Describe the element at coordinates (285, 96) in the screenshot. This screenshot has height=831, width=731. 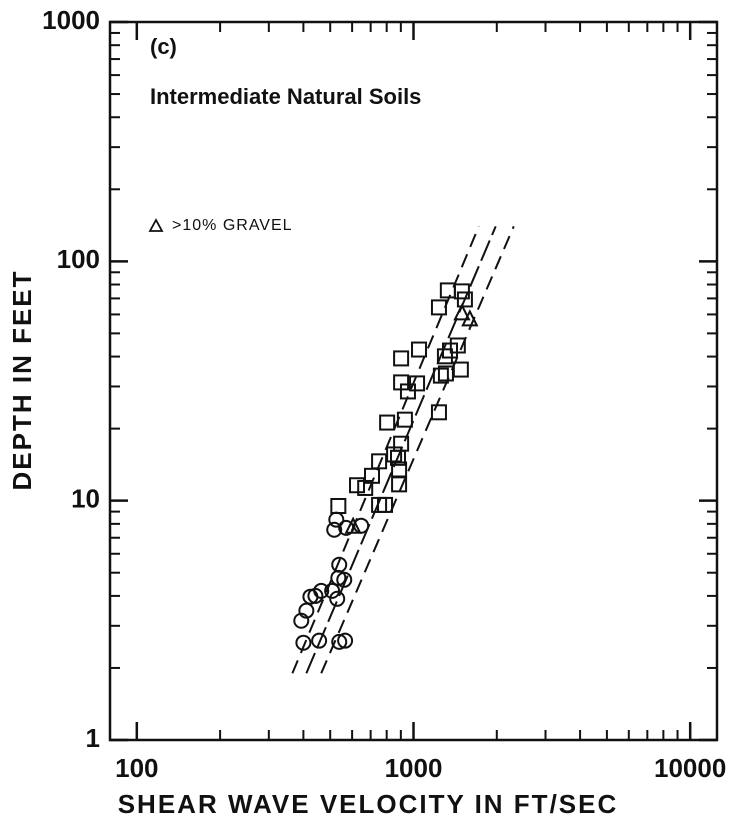
I see `panel-title: Intermediate Natural Soils` at that location.